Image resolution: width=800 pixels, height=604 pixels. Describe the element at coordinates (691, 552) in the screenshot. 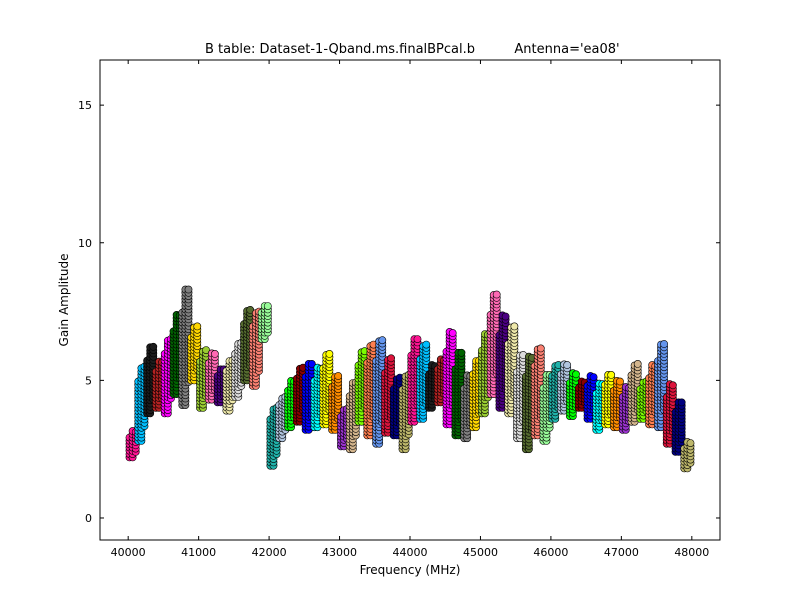

I see `x-tick-label: 48000` at that location.